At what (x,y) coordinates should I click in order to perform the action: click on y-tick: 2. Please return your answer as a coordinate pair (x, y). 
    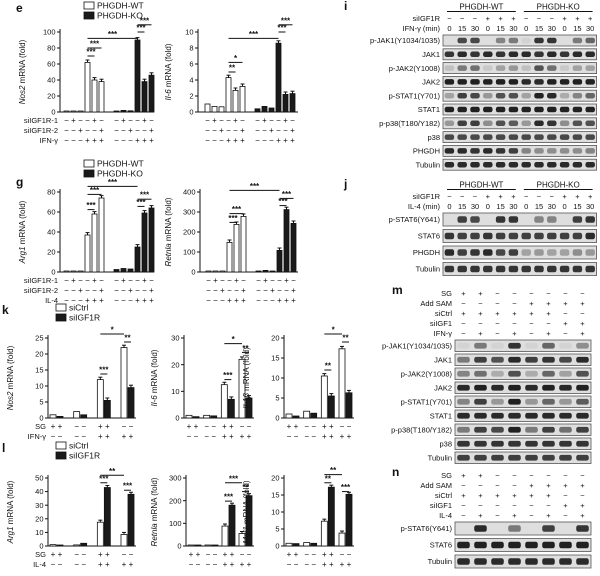
    Looking at the image, I should click on (191, 96).